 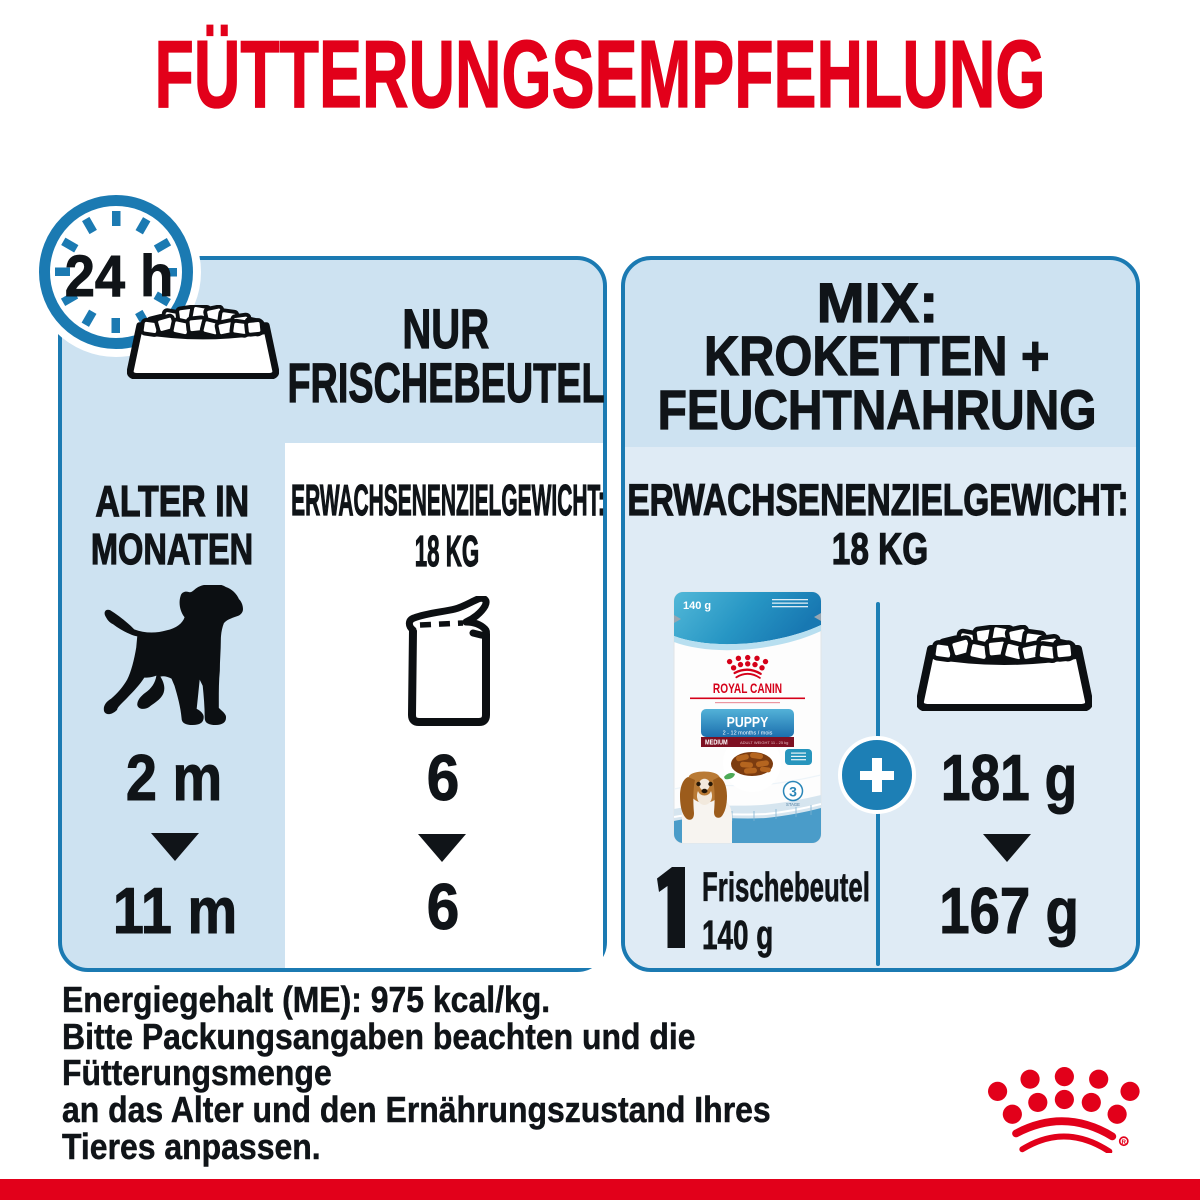 I want to click on svg-text: MEDIUM, so click(x=716, y=743).